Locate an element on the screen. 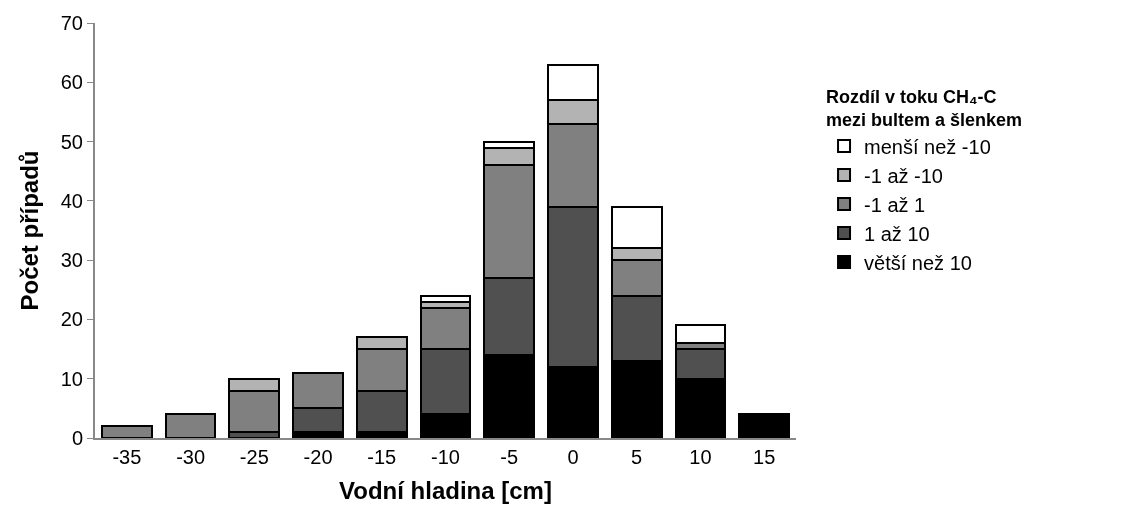  legend-label: 1 až 10 is located at coordinates (897, 233).